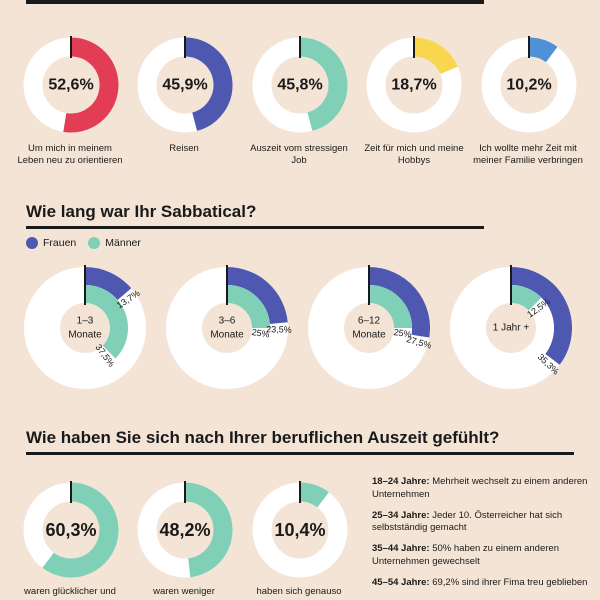 This screenshot has width=600, height=600. Describe the element at coordinates (401, 549) in the screenshot. I see `age-note-head: 35–44 Jahre:` at that location.